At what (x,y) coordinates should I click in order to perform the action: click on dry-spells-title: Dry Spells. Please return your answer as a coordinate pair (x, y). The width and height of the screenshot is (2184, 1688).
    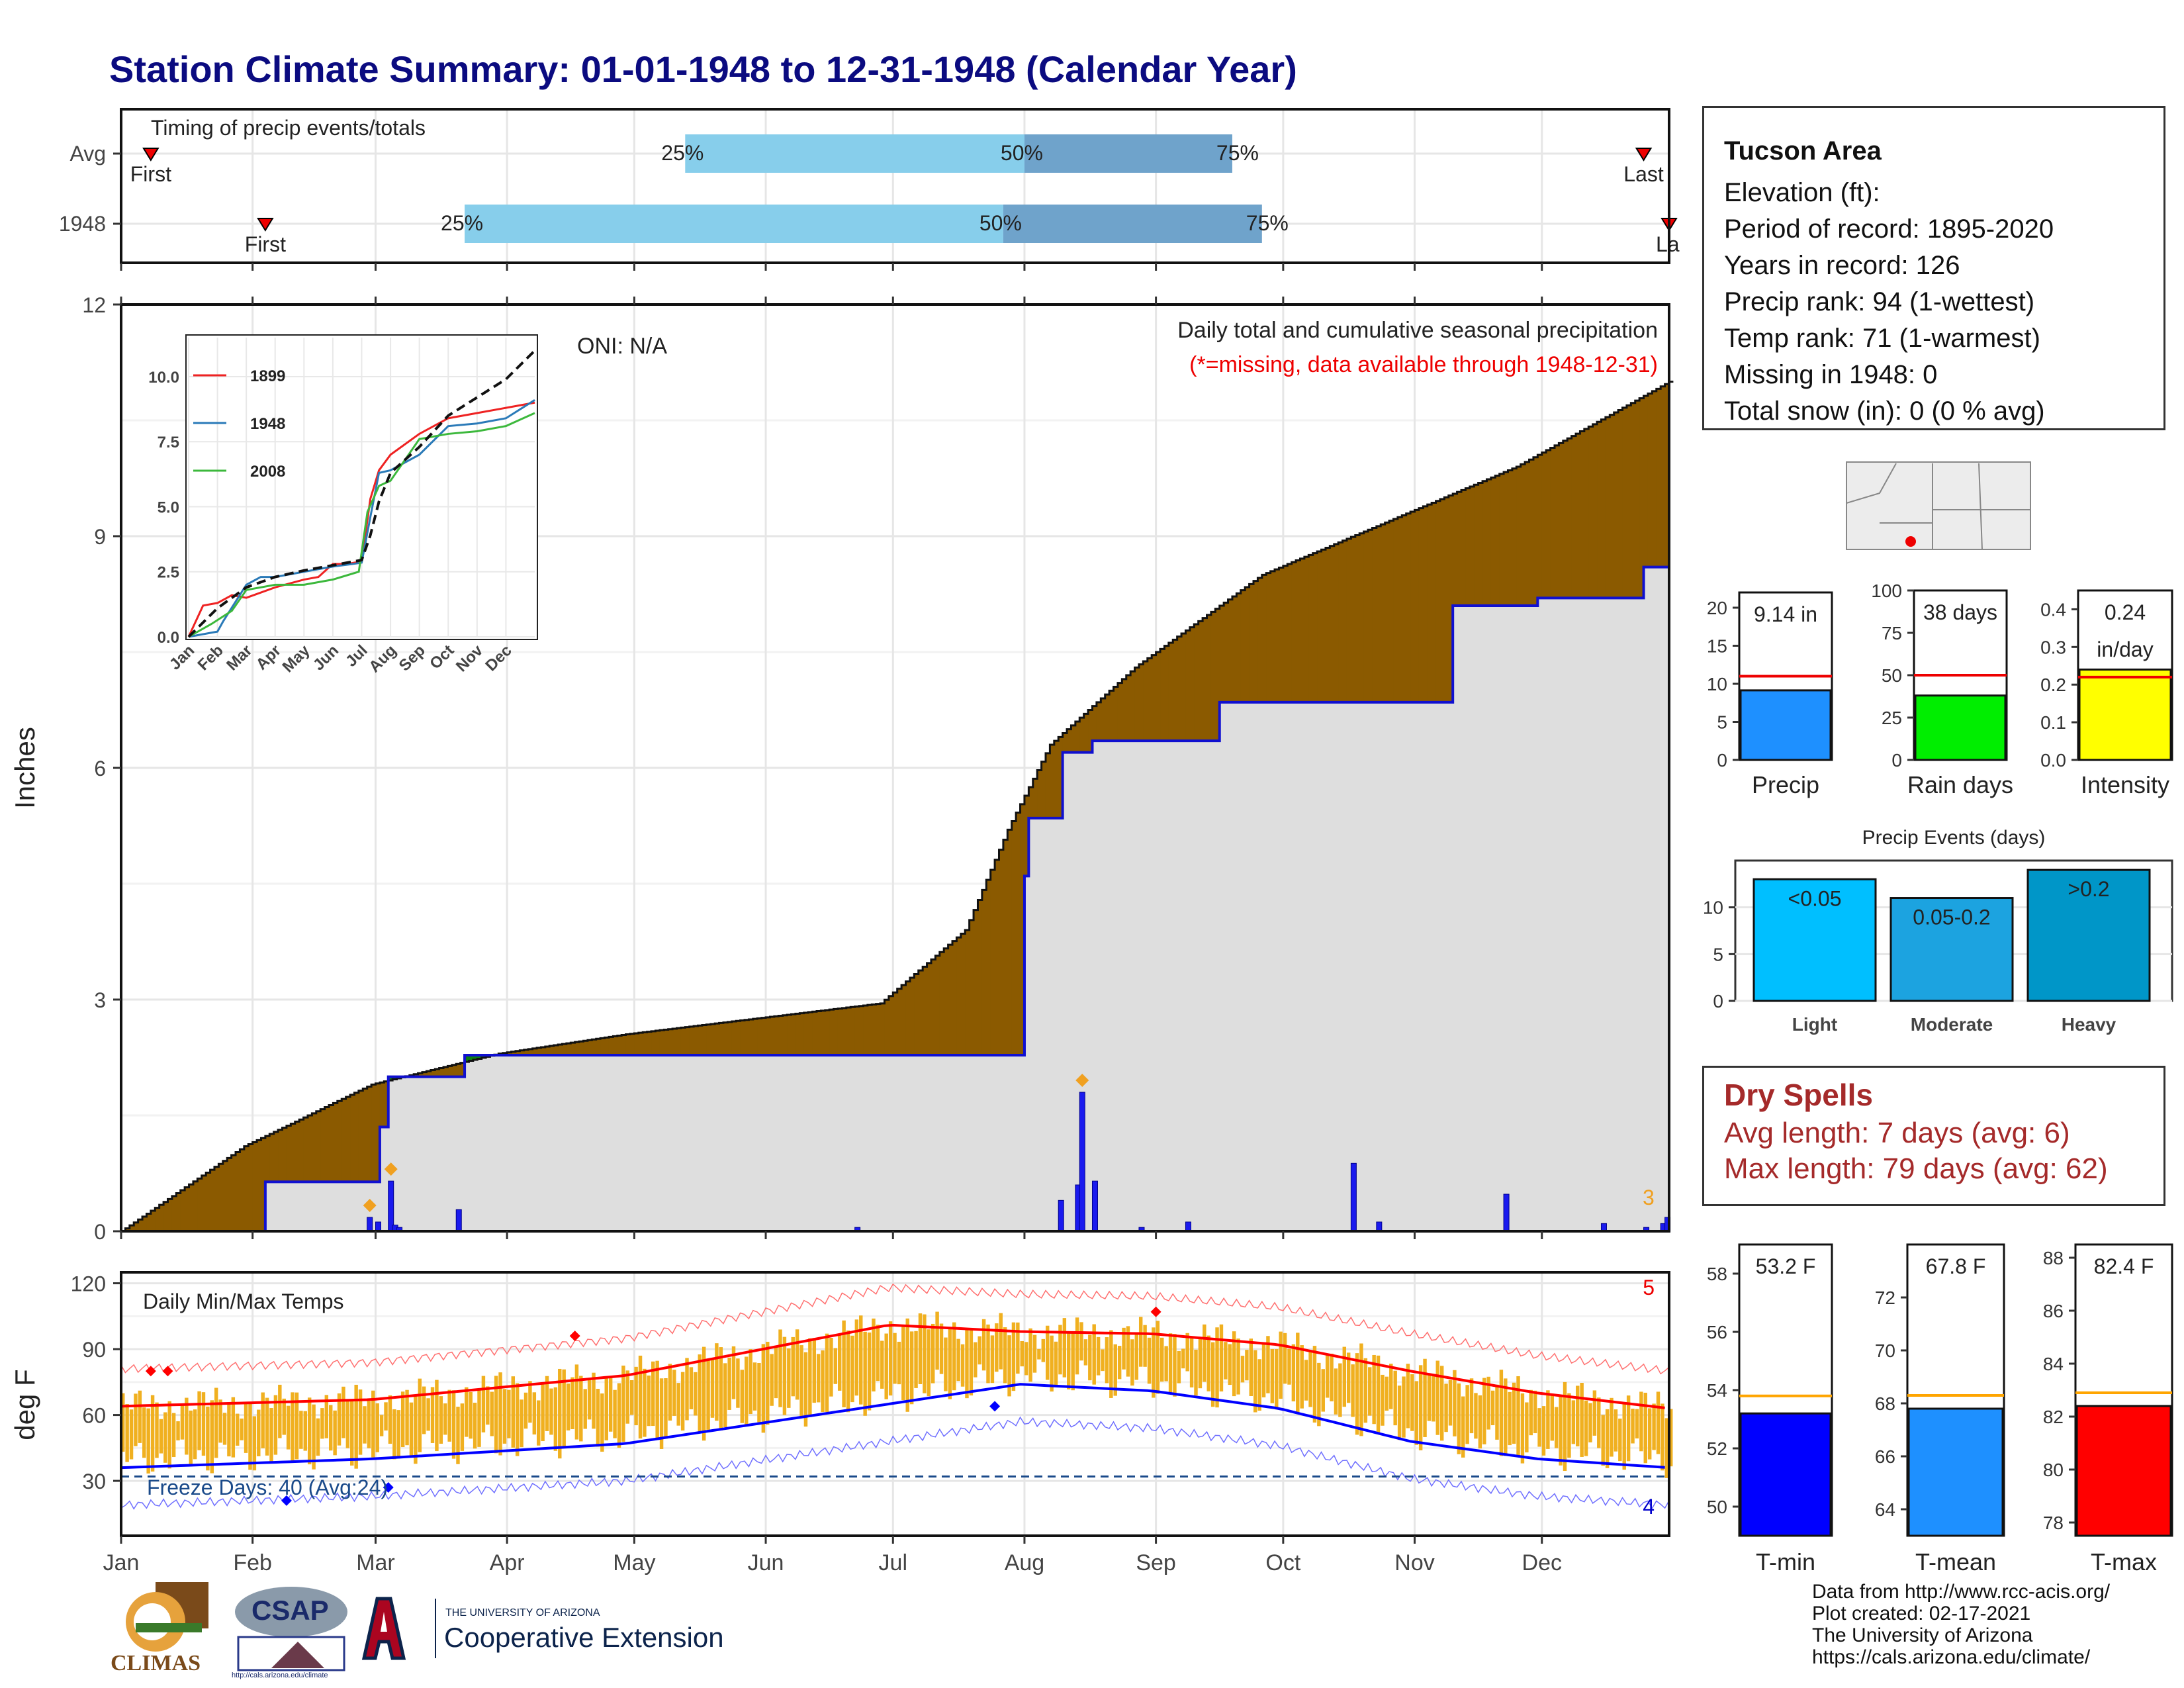
    Looking at the image, I should click on (1798, 1095).